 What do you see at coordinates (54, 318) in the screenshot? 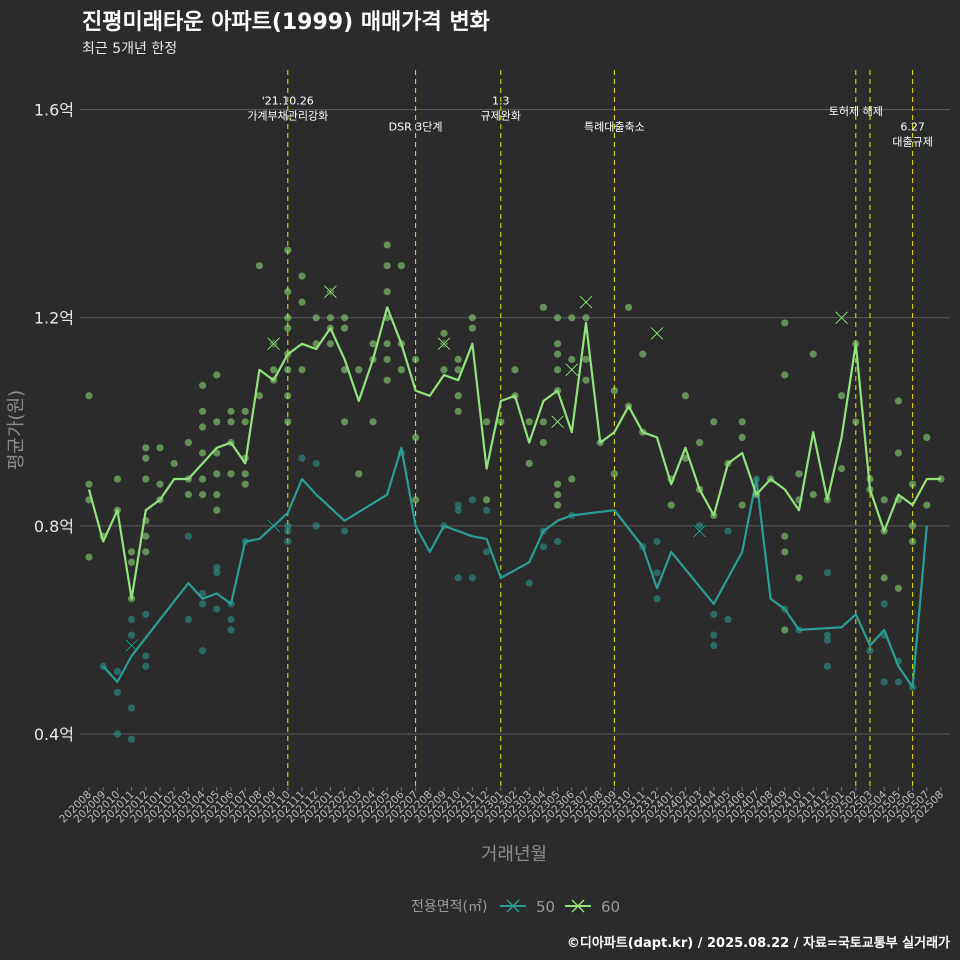
I see `y-tick-label: 1.2억` at bounding box center [54, 318].